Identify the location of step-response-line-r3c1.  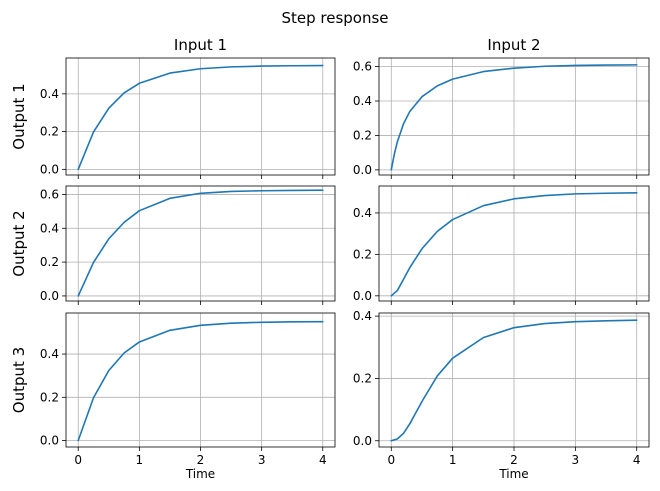
(200, 381).